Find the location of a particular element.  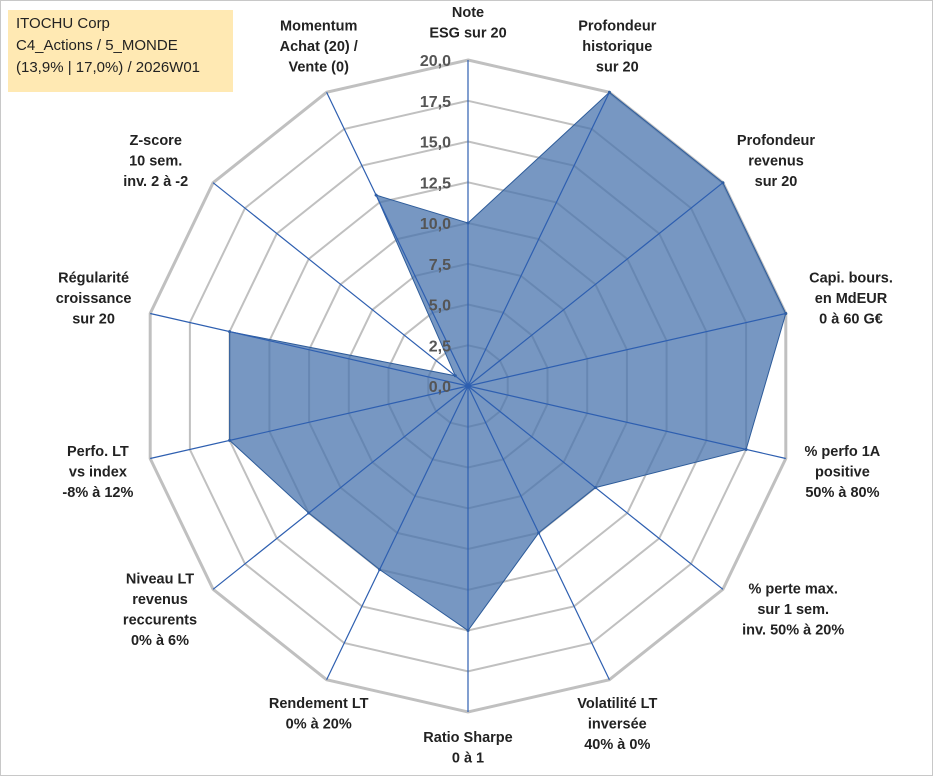

axis-label-line: 0% à 20% is located at coordinates (319, 724).